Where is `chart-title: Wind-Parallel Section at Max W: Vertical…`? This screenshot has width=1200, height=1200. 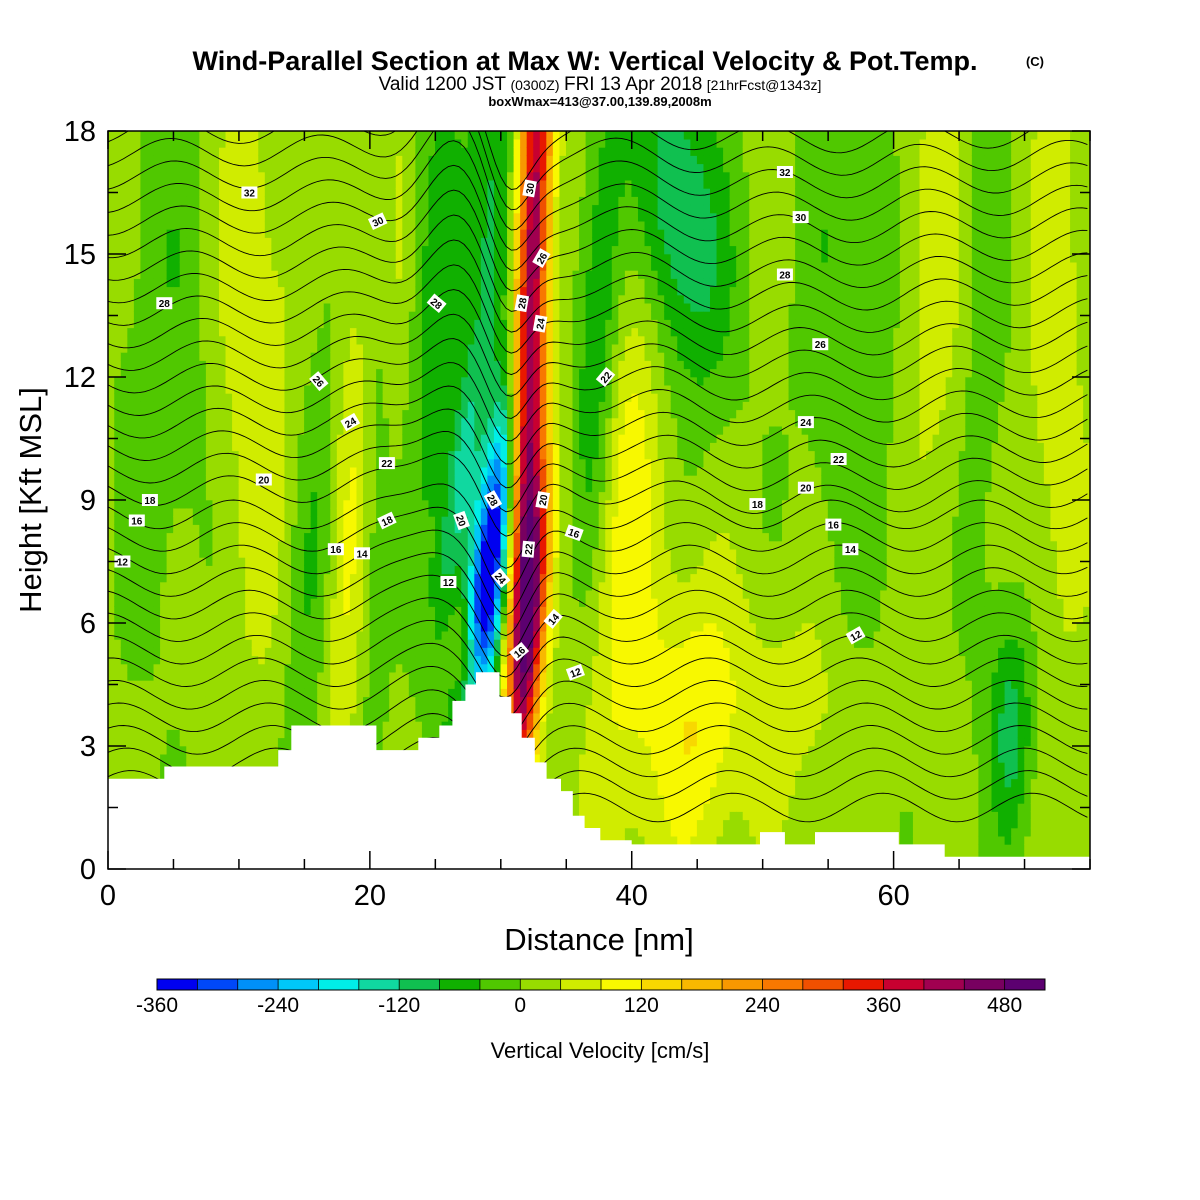 chart-title: Wind-Parallel Section at Max W: Vertical… is located at coordinates (585, 61).